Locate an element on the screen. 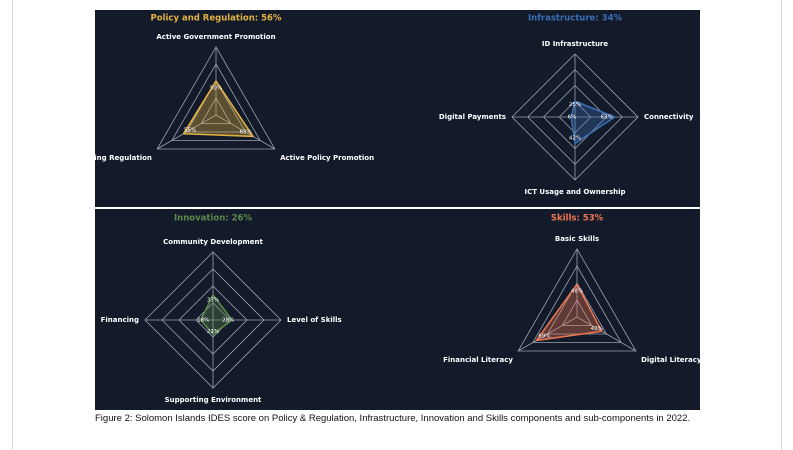 The width and height of the screenshot is (793, 450). axis-label: Active Policy Promotion is located at coordinates (327, 158).